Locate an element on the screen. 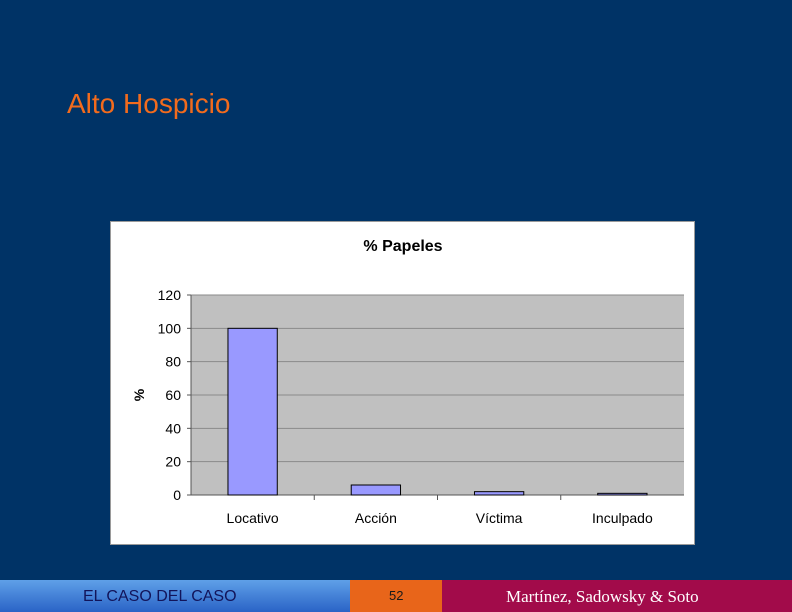 This screenshot has width=792, height=612. x-tick-label: Acción is located at coordinates (376, 518).